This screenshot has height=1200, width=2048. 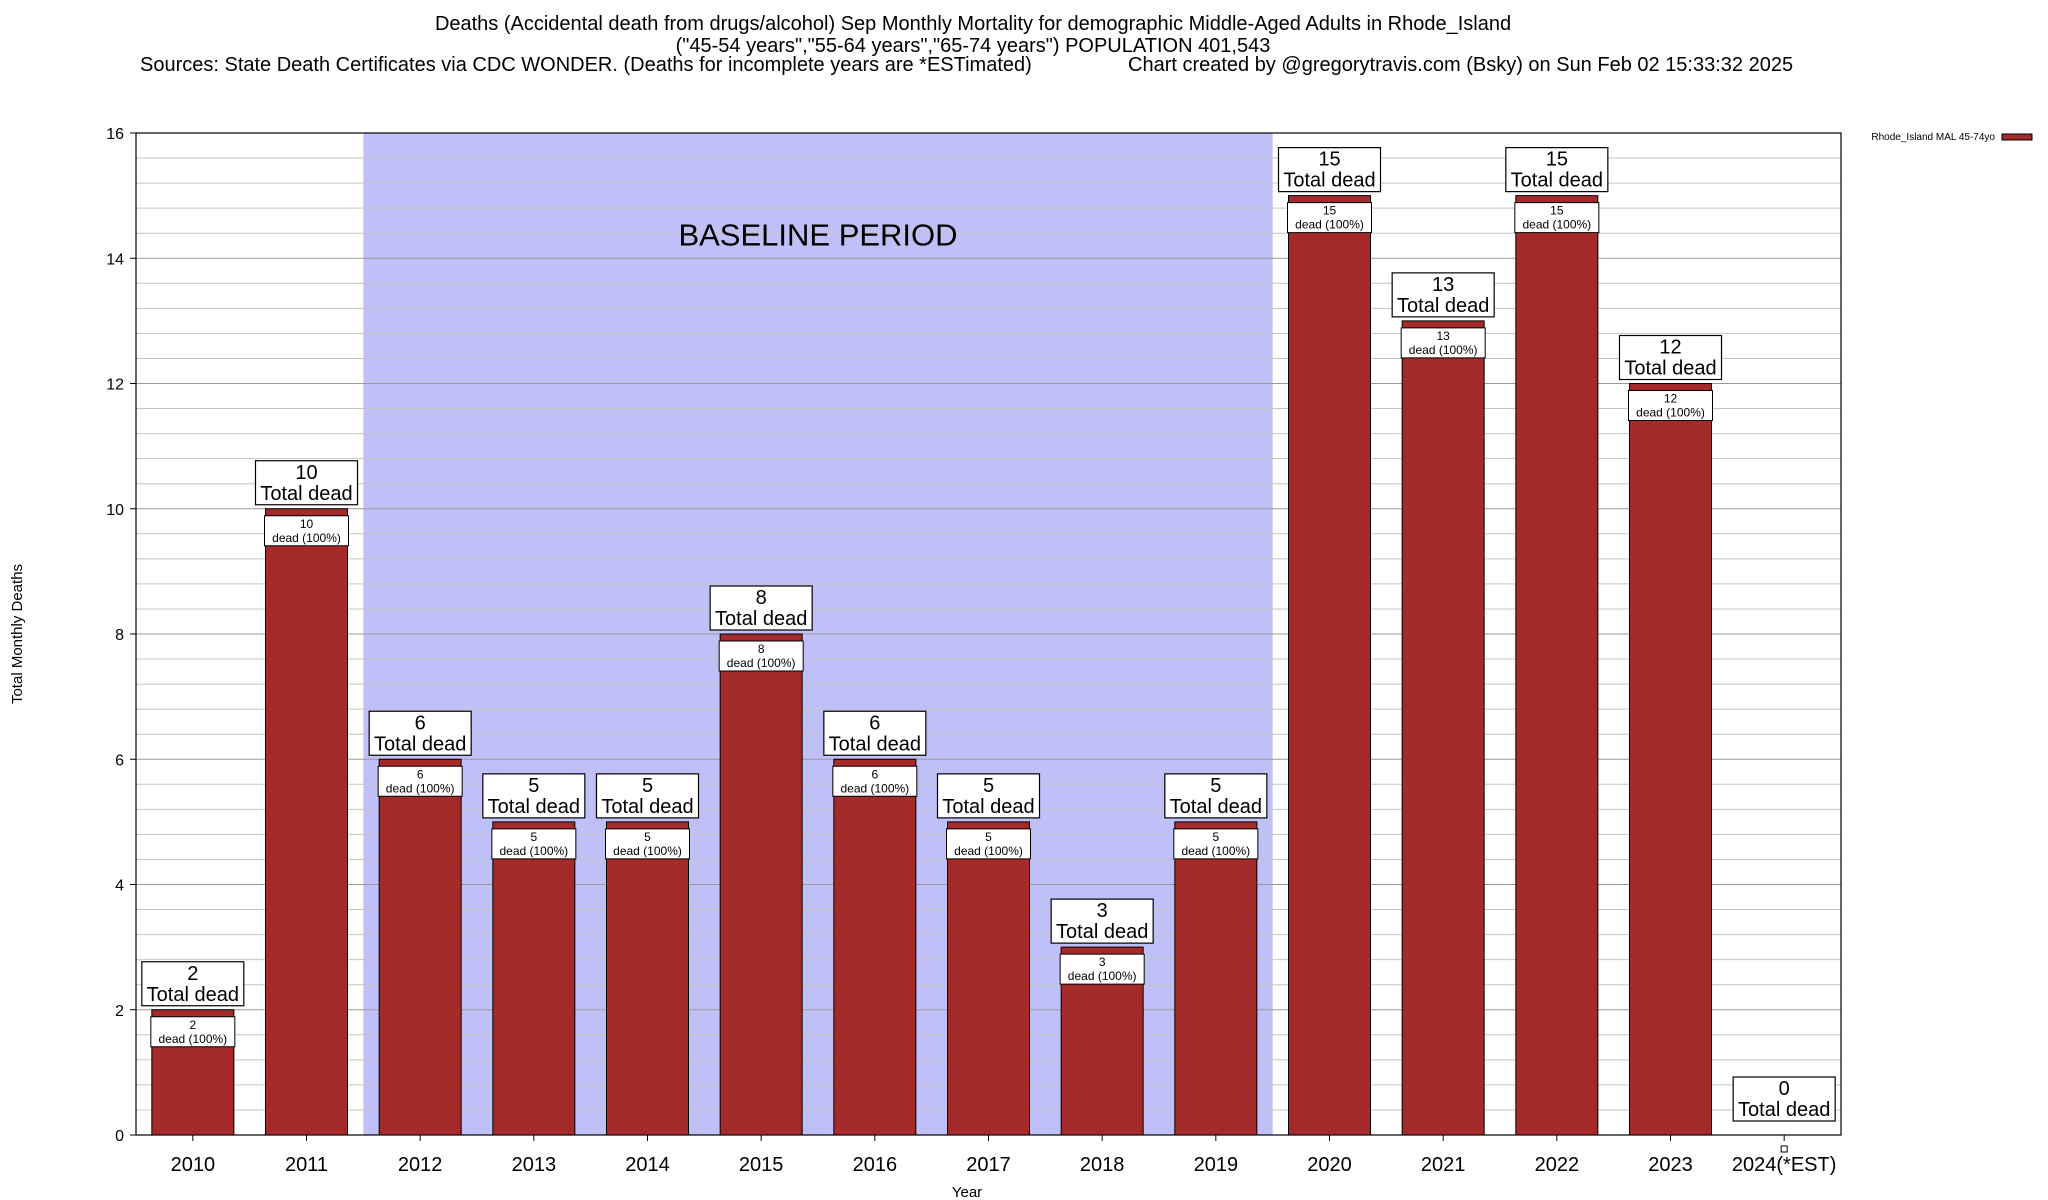 What do you see at coordinates (761, 598) in the screenshot?
I see `total-value-label: 8` at bounding box center [761, 598].